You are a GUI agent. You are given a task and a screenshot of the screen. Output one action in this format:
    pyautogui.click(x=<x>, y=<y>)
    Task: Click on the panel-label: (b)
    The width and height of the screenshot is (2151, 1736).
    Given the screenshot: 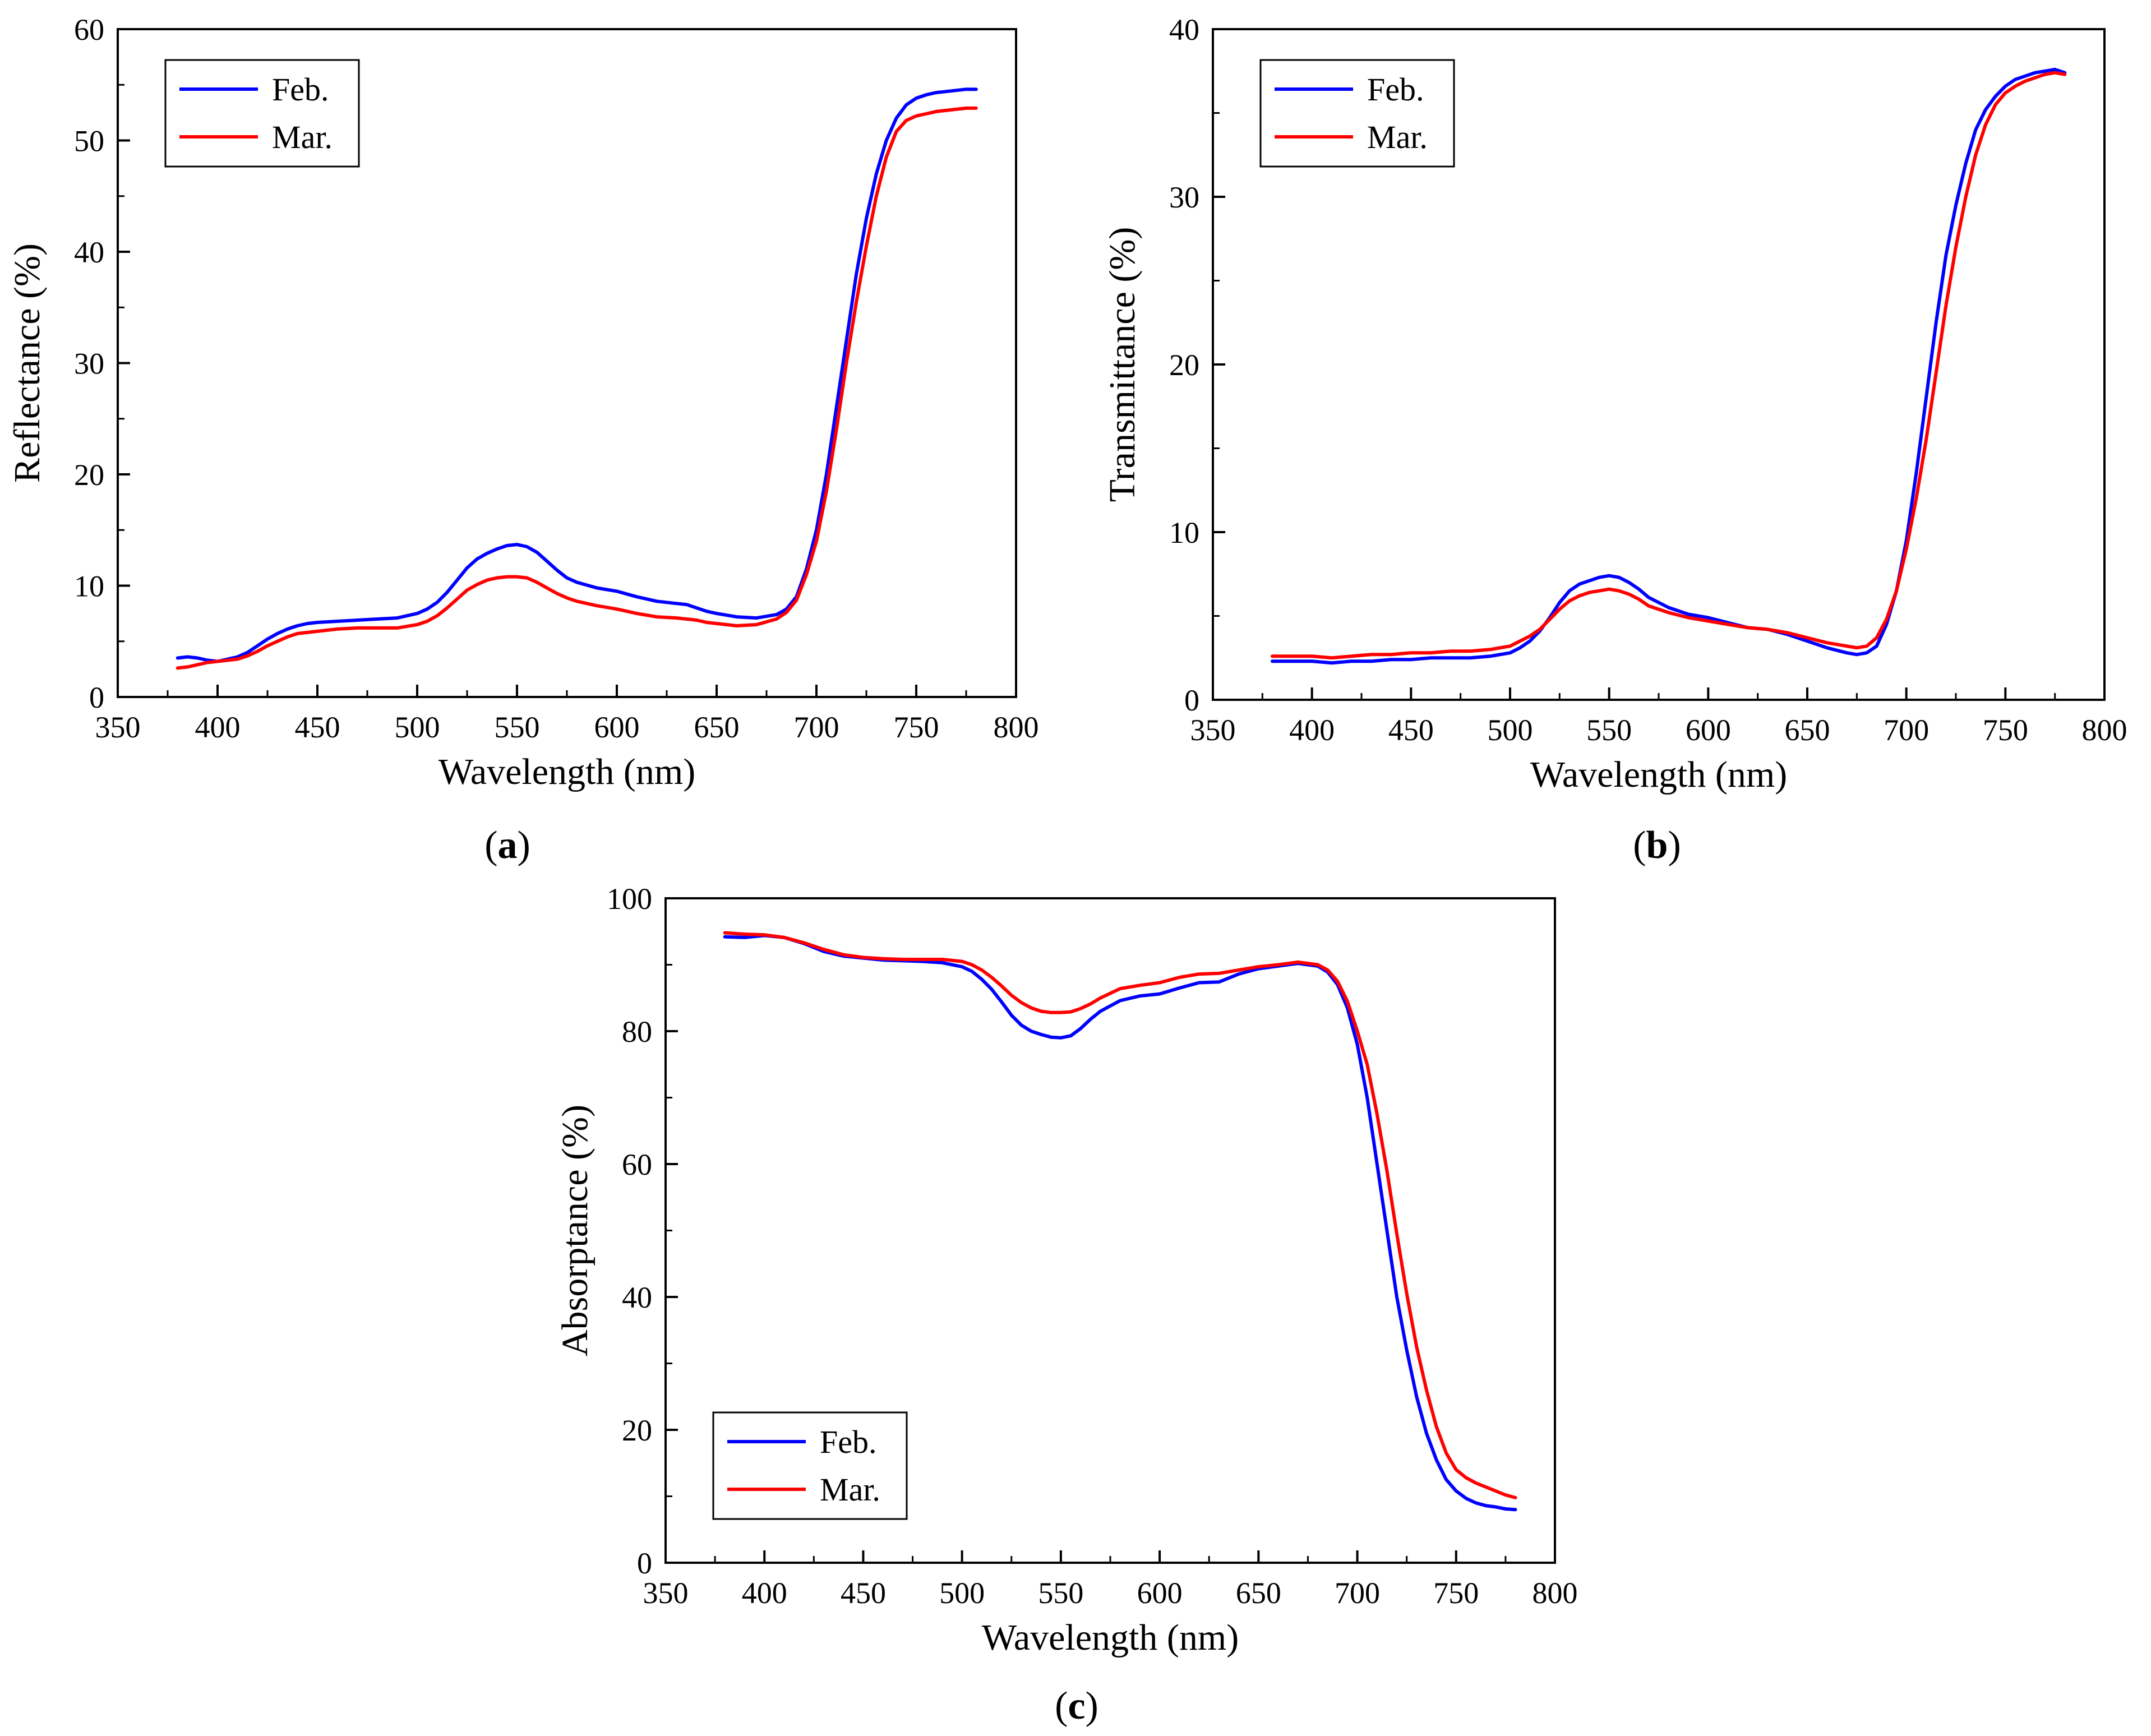 What is the action you would take?
    pyautogui.click(x=1657, y=845)
    